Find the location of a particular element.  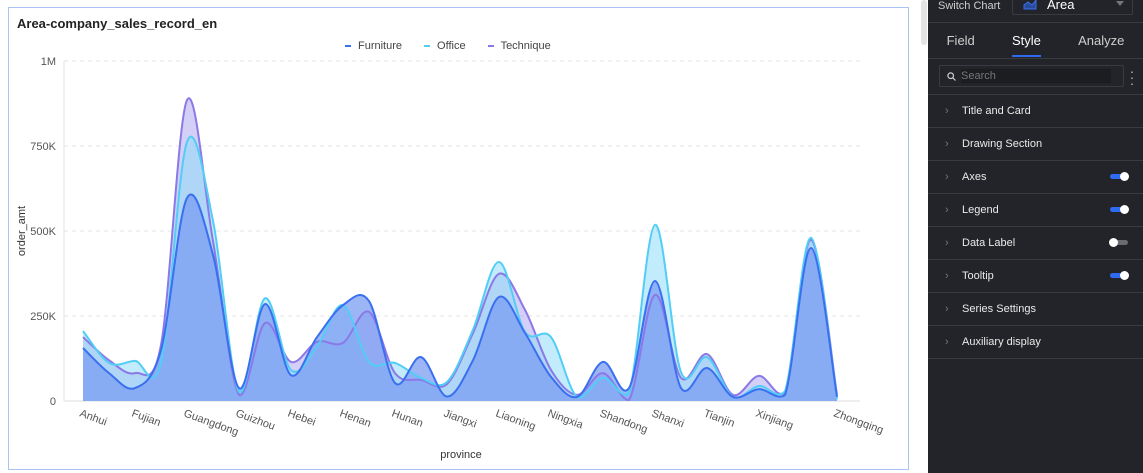

x-tick-label: Fujian is located at coordinates (146, 419).